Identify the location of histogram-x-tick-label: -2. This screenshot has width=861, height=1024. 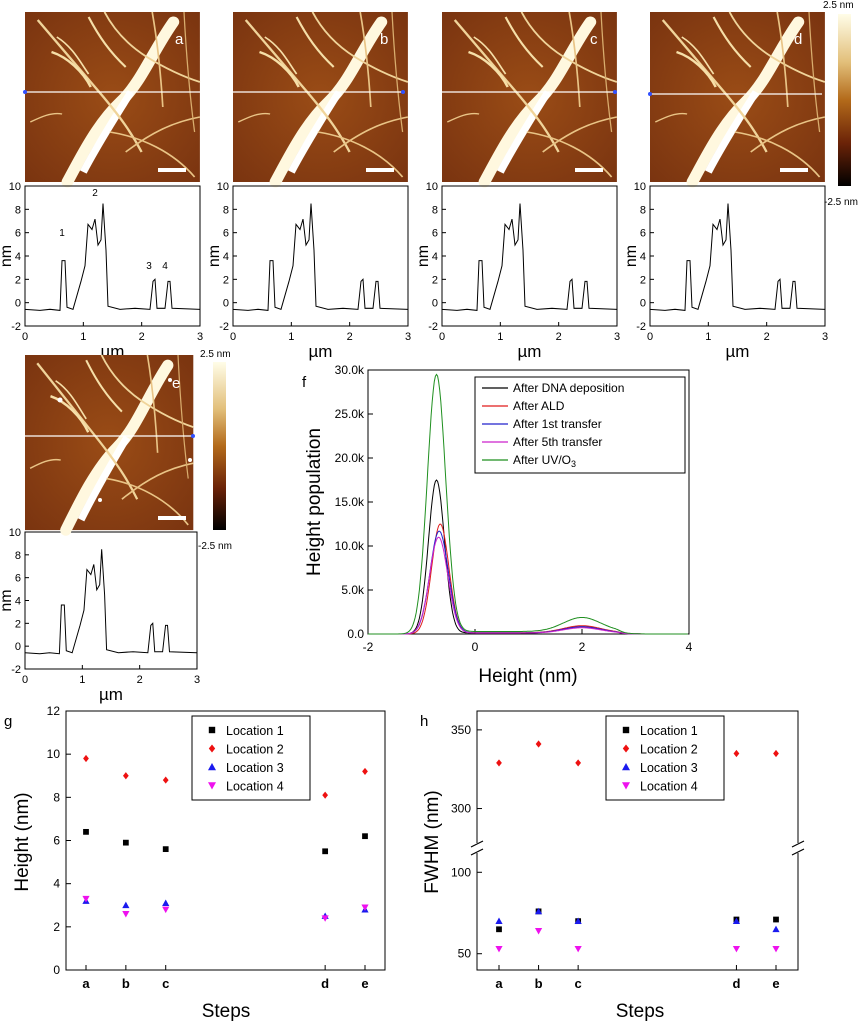
(368, 647).